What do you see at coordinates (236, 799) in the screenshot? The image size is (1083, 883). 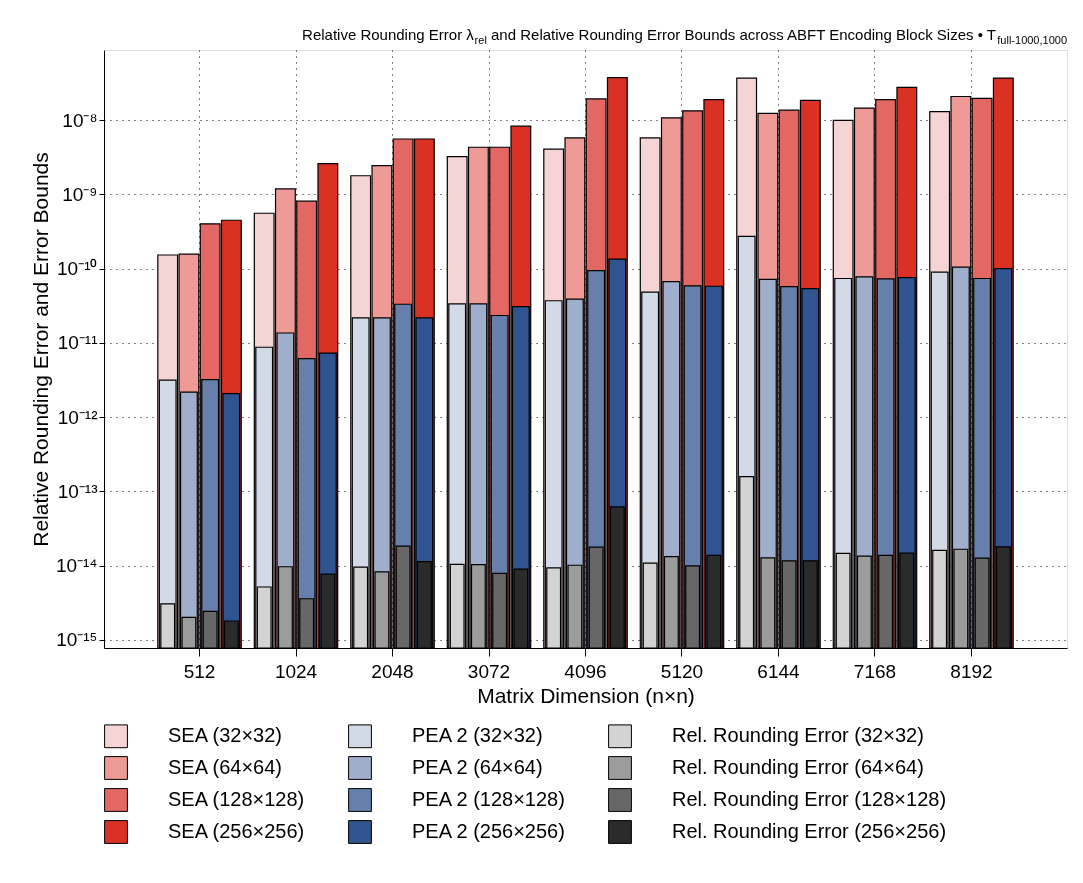 I see `legend-label: SEA (128×128)` at bounding box center [236, 799].